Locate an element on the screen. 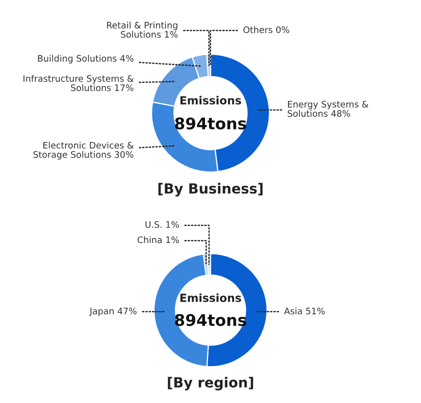 Image resolution: width=421 pixels, height=403 pixels. slice-label: Building Solutions 4% is located at coordinates (86, 59).